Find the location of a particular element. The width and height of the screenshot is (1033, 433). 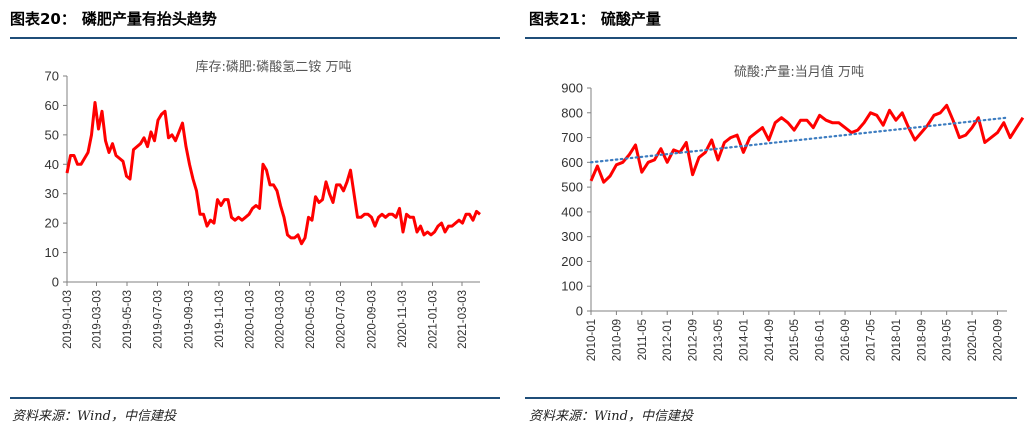

right-x-tick-label: 2017-05 is located at coordinates (871, 340).